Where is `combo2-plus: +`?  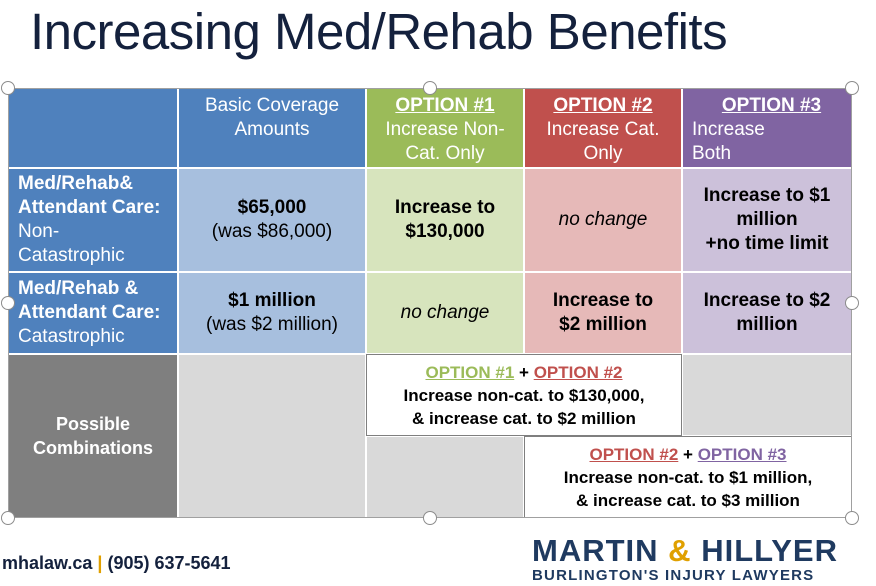
combo2-plus: + is located at coordinates (688, 454).